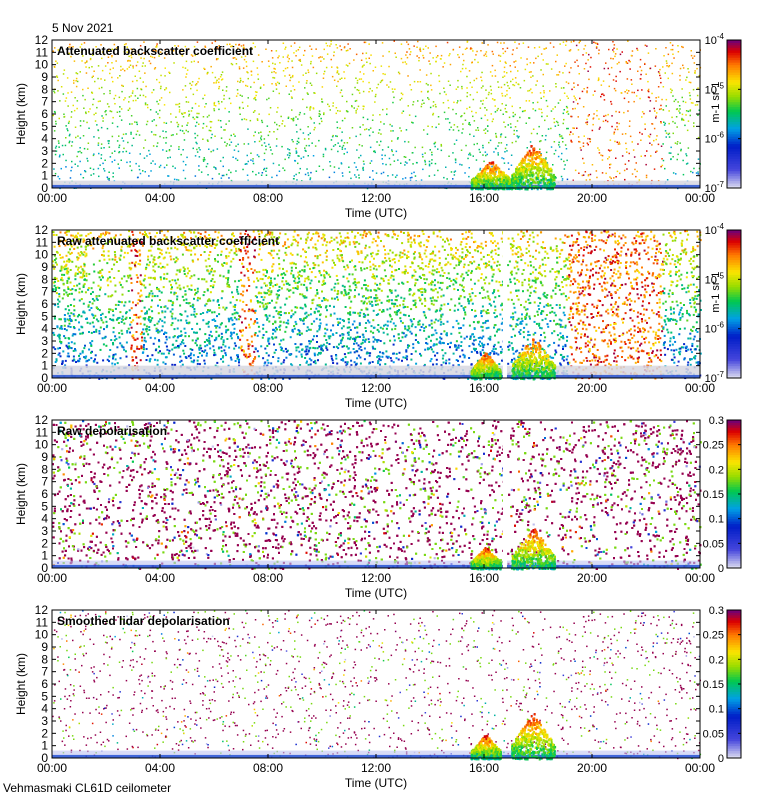  Describe the element at coordinates (112, 431) in the screenshot. I see `panel-title: Raw depolarisation` at that location.